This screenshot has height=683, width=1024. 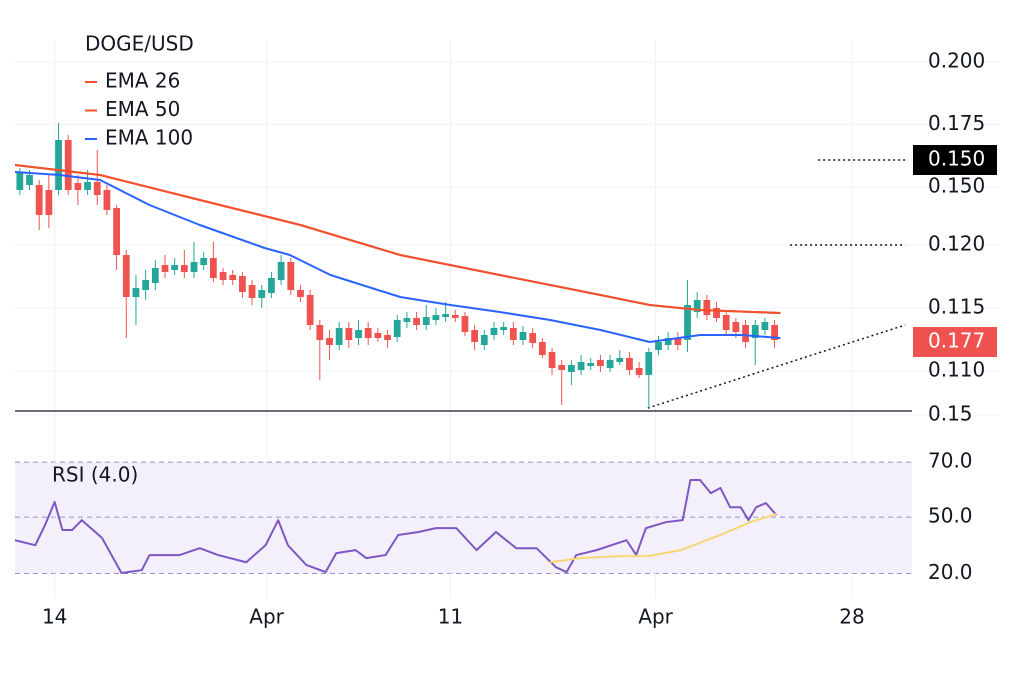 I want to click on chart-title: DOGE/USD, so click(x=139, y=44).